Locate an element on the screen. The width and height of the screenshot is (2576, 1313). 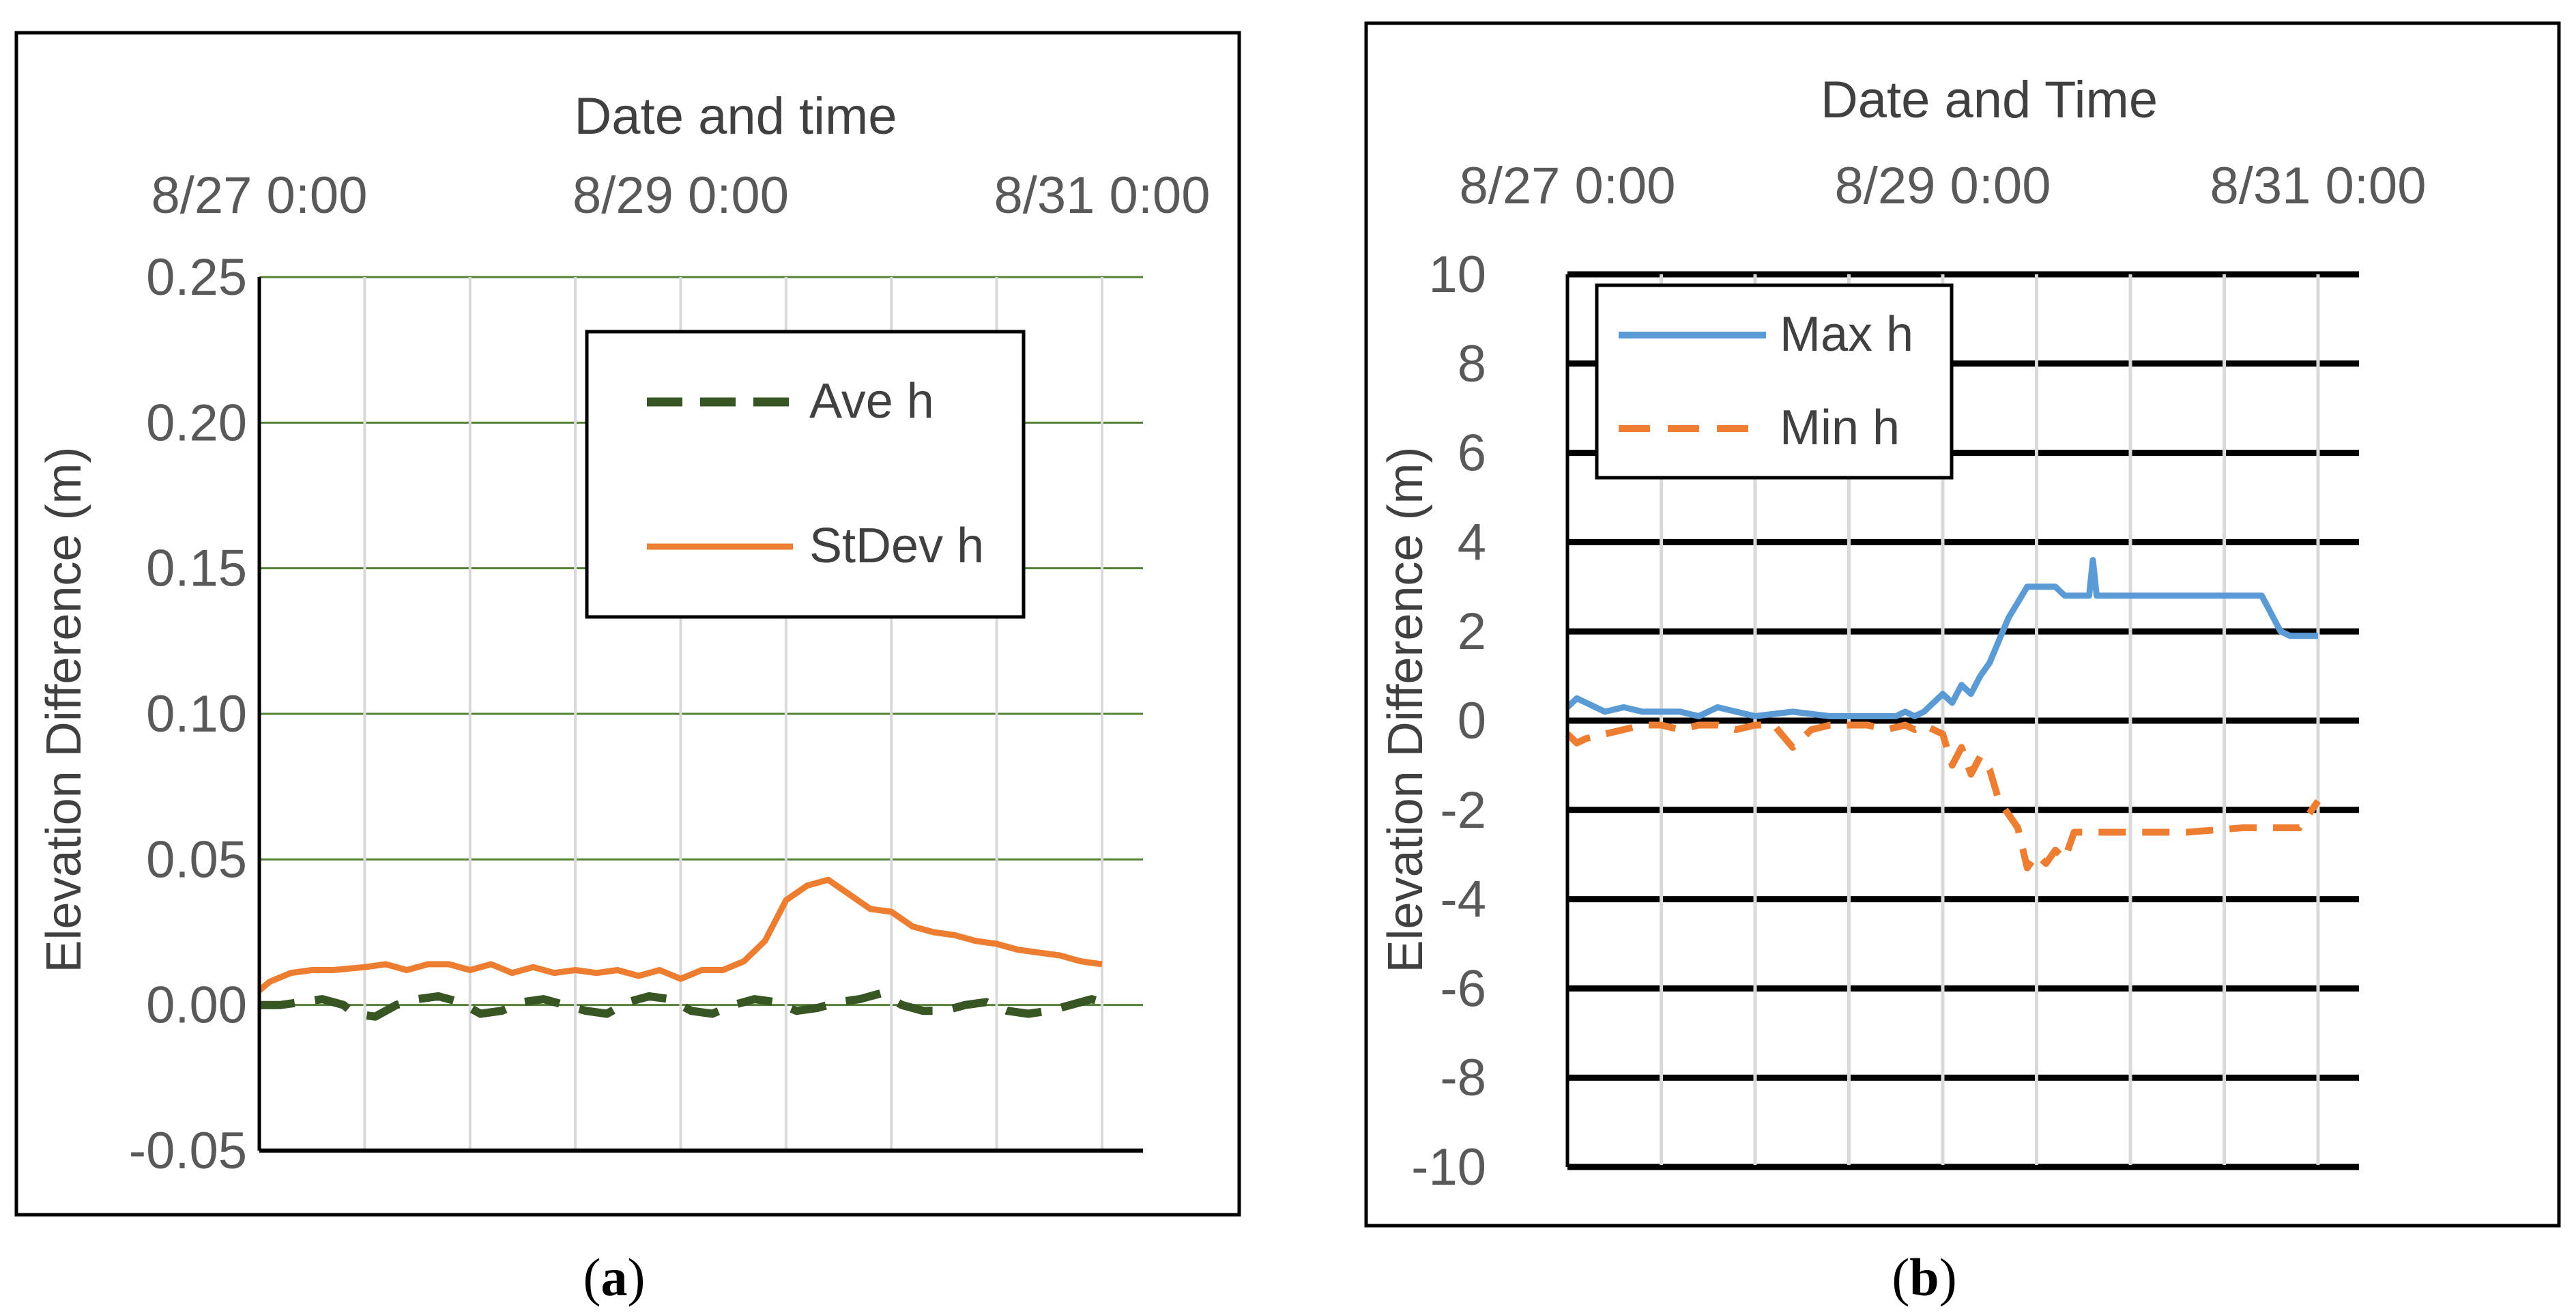
chart-b-y-tick-label: -8 is located at coordinates (1463, 1078).